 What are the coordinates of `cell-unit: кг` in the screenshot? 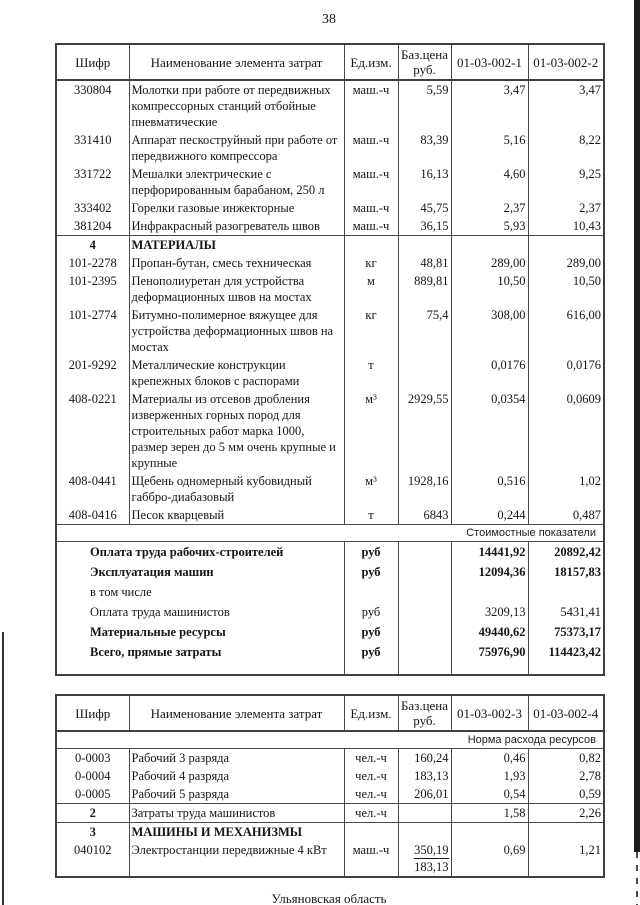 It's located at (370, 263).